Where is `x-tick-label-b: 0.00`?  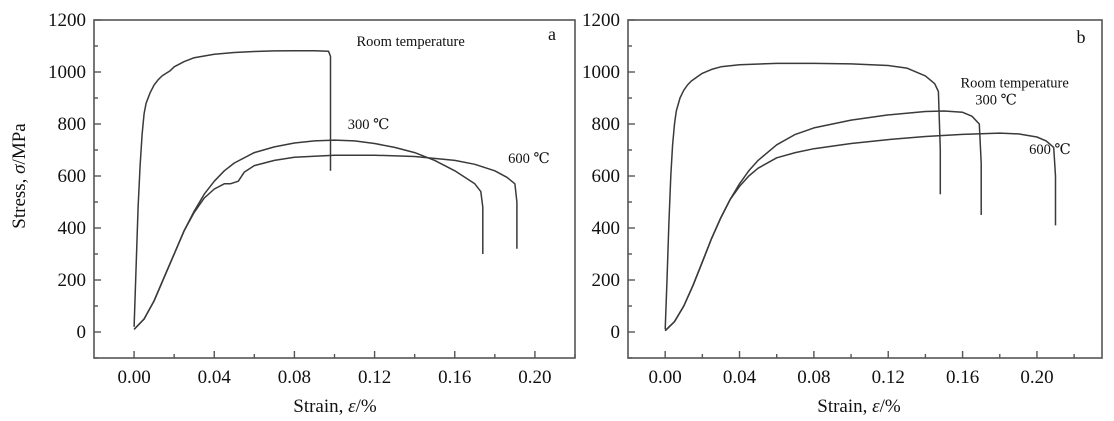
x-tick-label-b: 0.00 is located at coordinates (665, 377).